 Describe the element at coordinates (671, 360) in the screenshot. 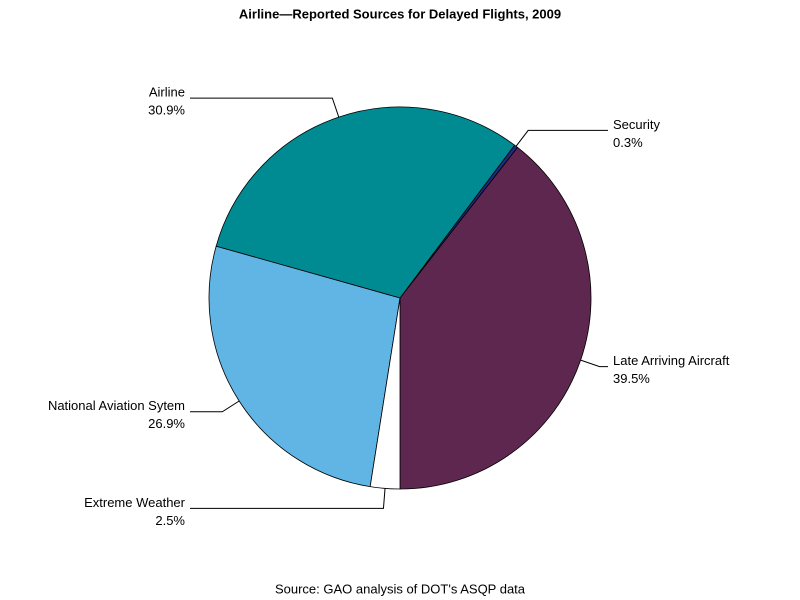

I see `slice-label: Late Arriving Aircraft` at that location.